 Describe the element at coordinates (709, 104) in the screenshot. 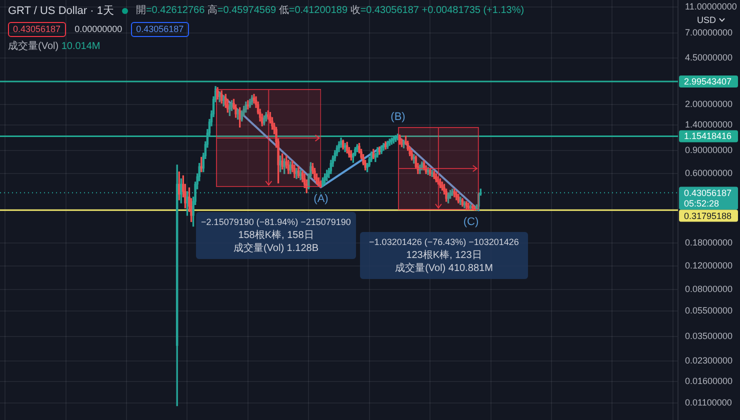

I see `y-tick-label: 2.00000000` at that location.